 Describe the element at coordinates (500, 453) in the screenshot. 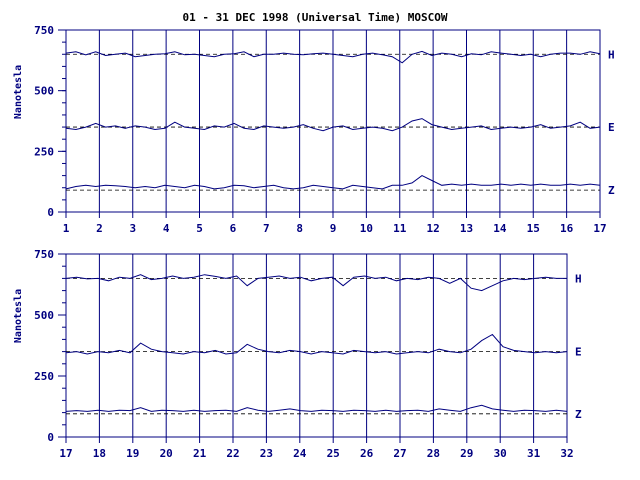

I see `x-tick-label: 30` at that location.